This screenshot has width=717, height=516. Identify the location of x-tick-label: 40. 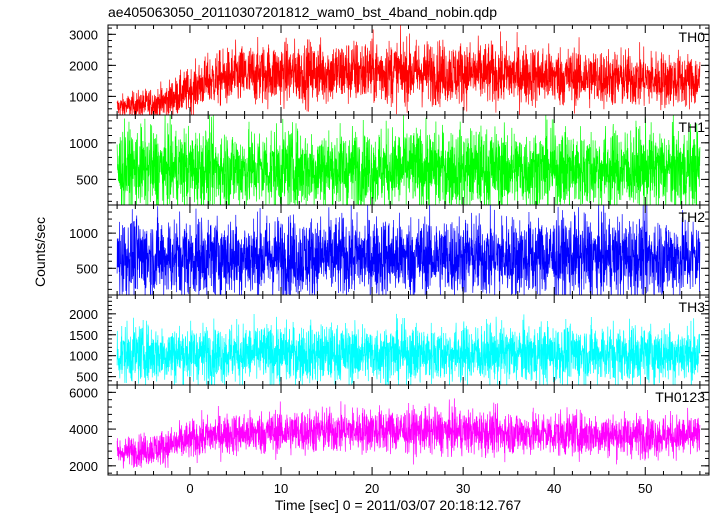
(554, 488).